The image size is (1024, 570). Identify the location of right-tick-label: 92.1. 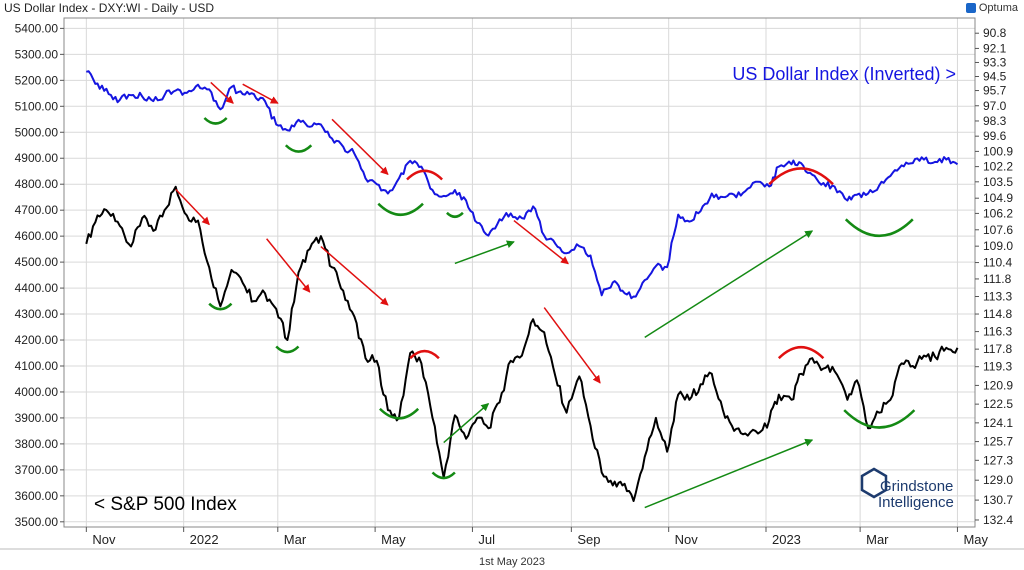
(995, 48).